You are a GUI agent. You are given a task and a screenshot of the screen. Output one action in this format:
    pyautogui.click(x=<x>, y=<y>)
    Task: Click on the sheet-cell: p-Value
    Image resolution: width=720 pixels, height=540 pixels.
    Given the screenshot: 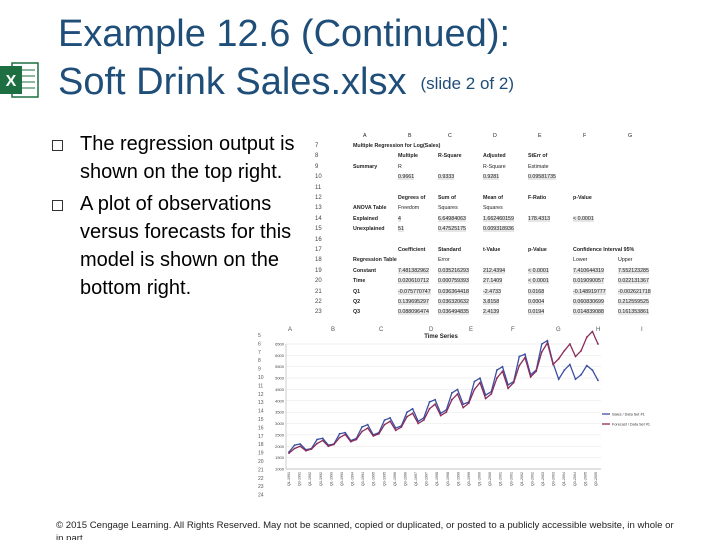 What is the action you would take?
    pyautogui.click(x=582, y=198)
    